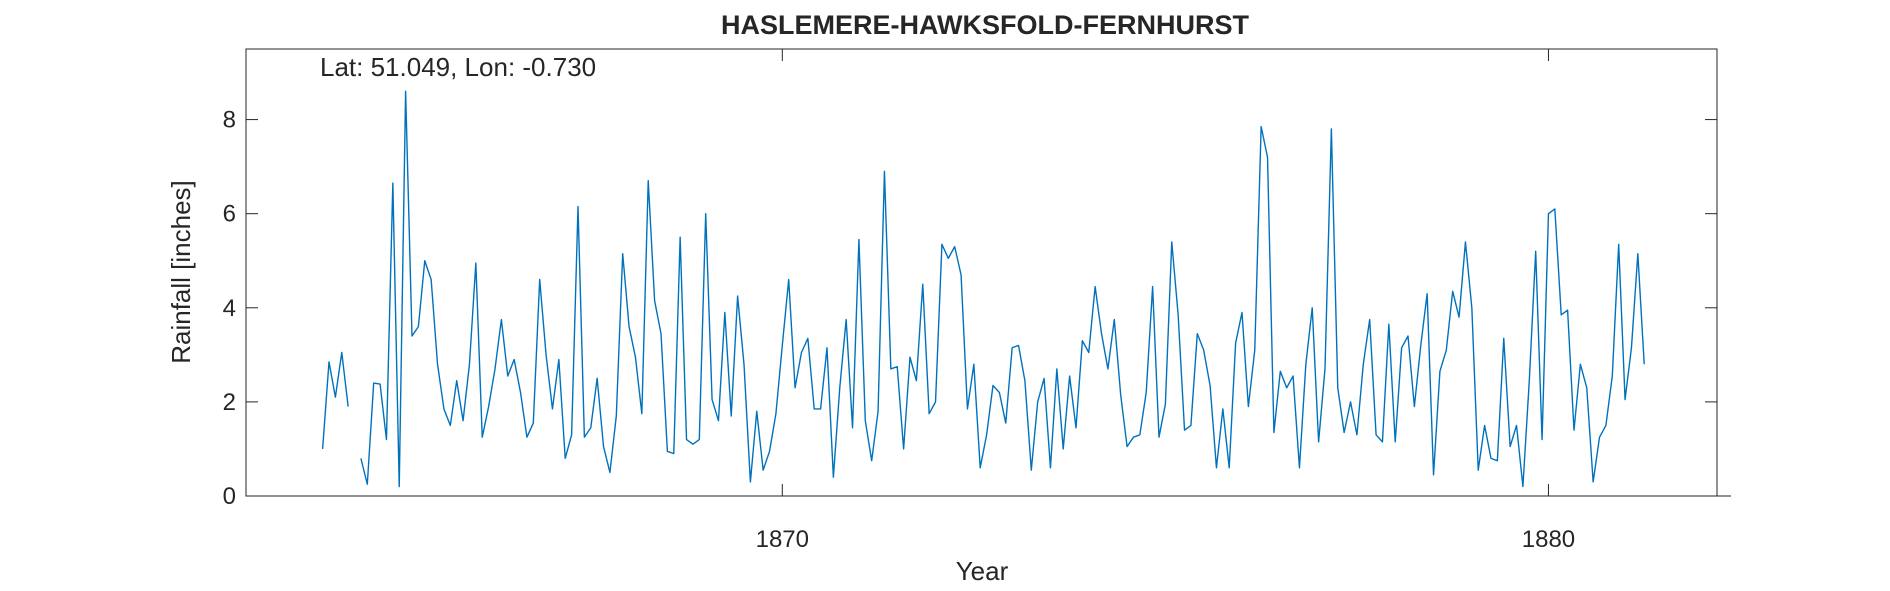  Describe the element at coordinates (229, 214) in the screenshot. I see `y-tick-label: 6` at that location.